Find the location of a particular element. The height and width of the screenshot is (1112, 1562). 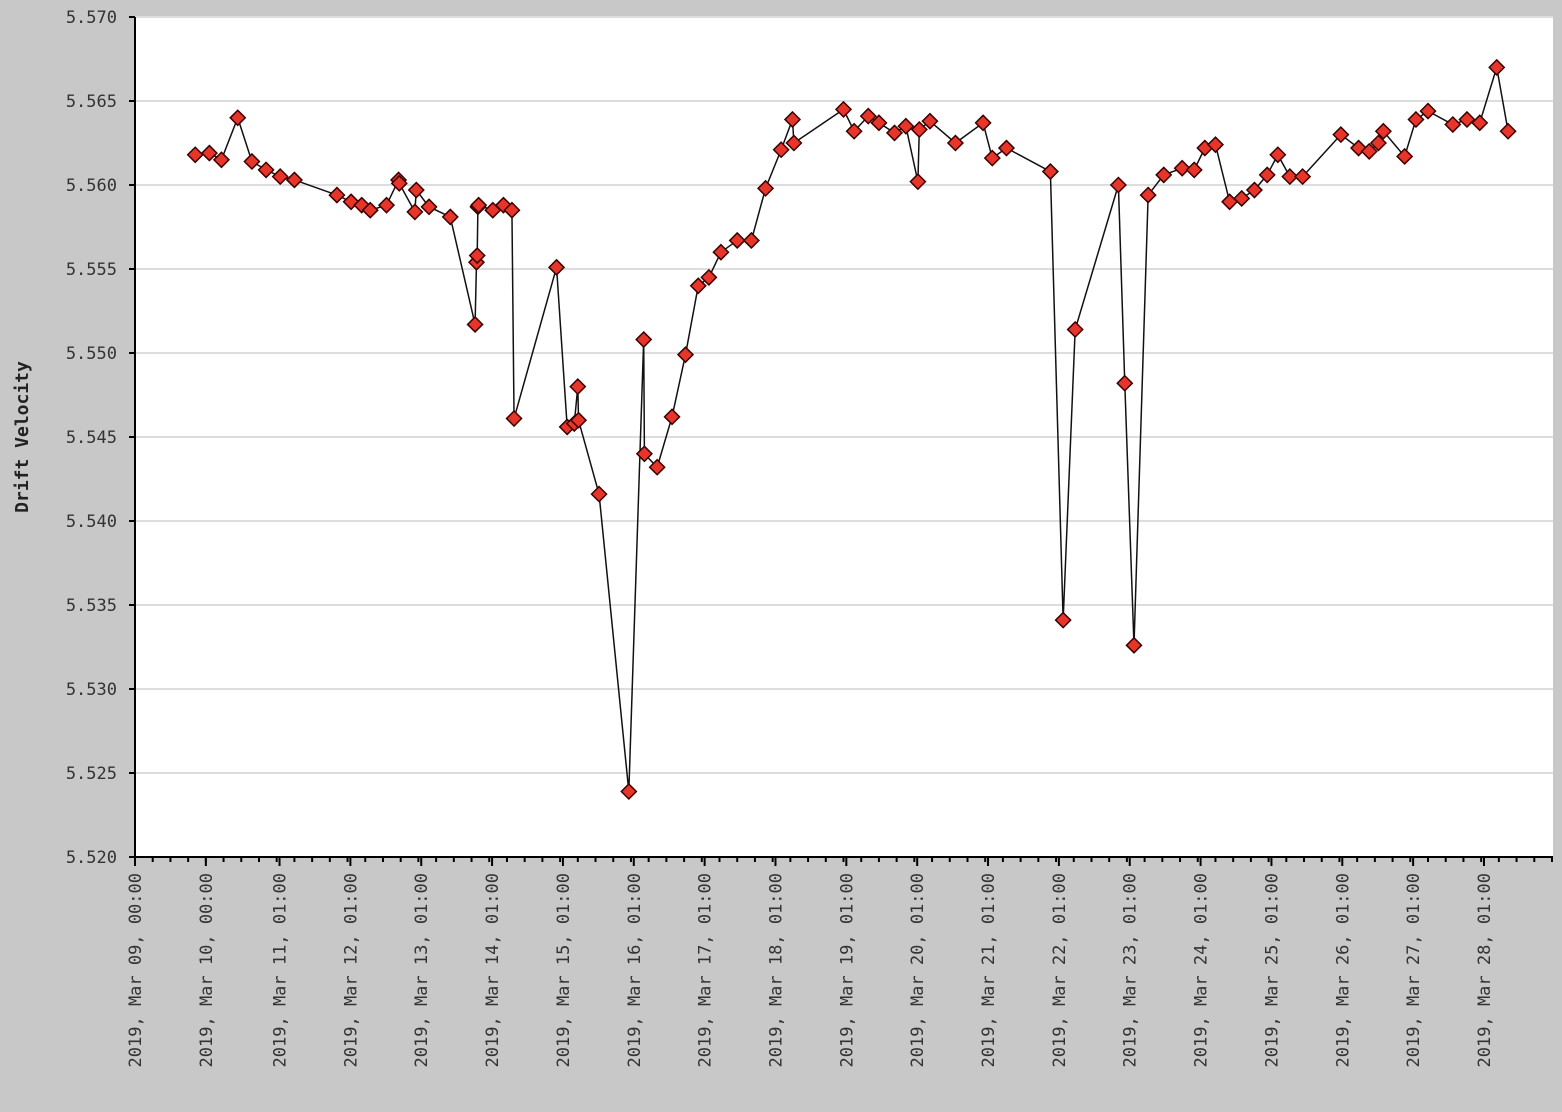

y-tick-label: 5.570 is located at coordinates (91, 18).